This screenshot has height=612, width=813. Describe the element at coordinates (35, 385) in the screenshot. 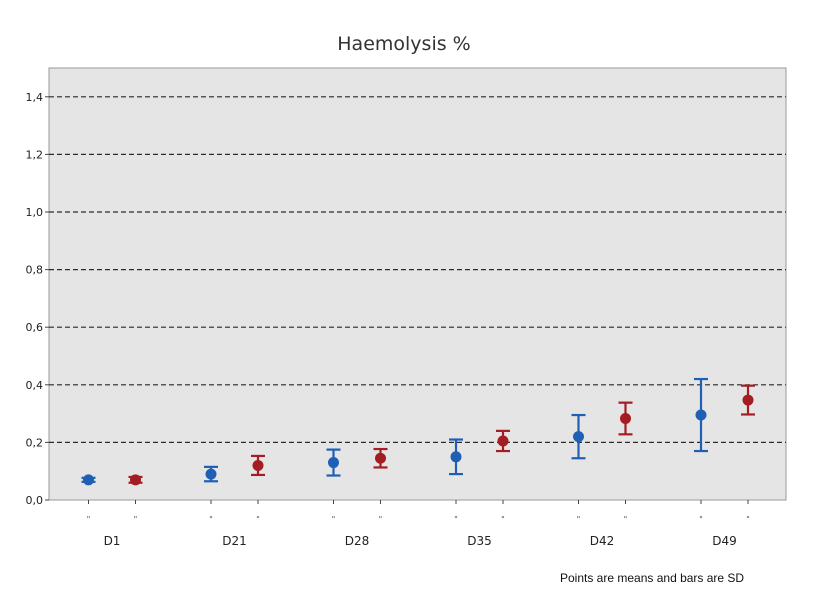

I see `y-tick-label: 0,4` at that location.